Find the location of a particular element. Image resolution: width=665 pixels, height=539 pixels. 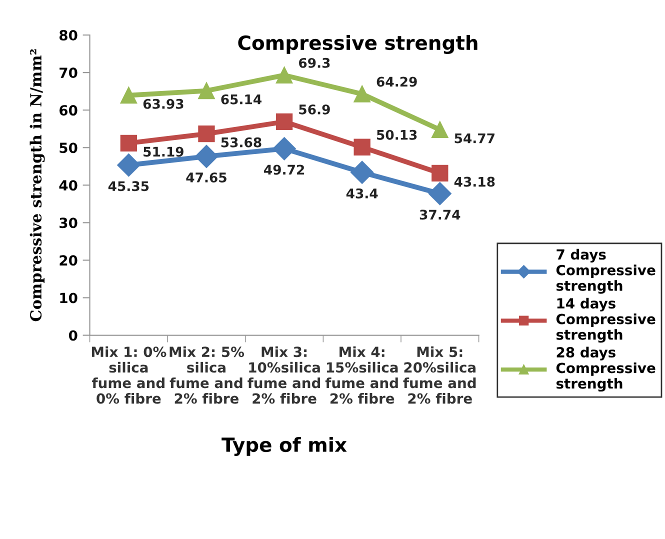

data-label: 53.68 is located at coordinates (241, 142).